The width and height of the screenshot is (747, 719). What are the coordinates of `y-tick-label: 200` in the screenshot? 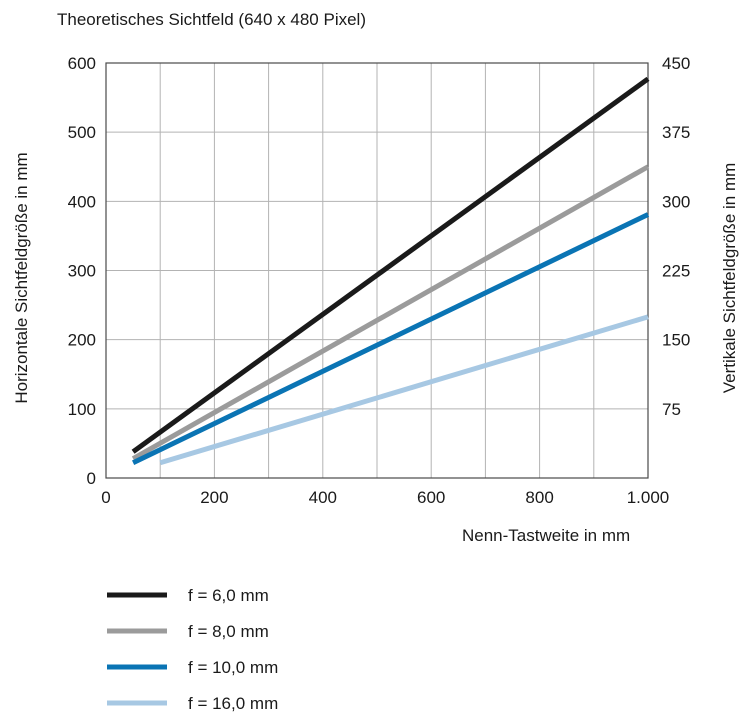 It's located at (82, 340).